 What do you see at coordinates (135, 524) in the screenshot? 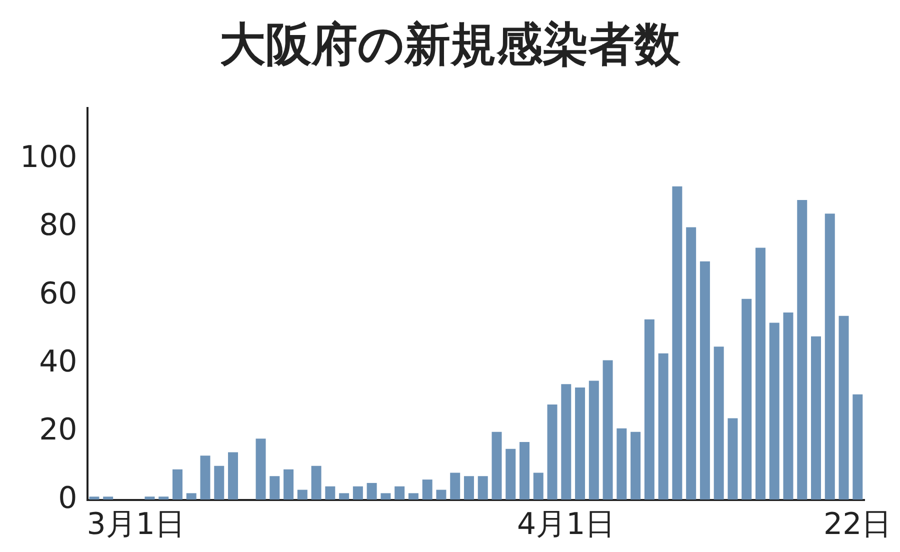
I see `x-tick-label: 3月1日` at bounding box center [135, 524].